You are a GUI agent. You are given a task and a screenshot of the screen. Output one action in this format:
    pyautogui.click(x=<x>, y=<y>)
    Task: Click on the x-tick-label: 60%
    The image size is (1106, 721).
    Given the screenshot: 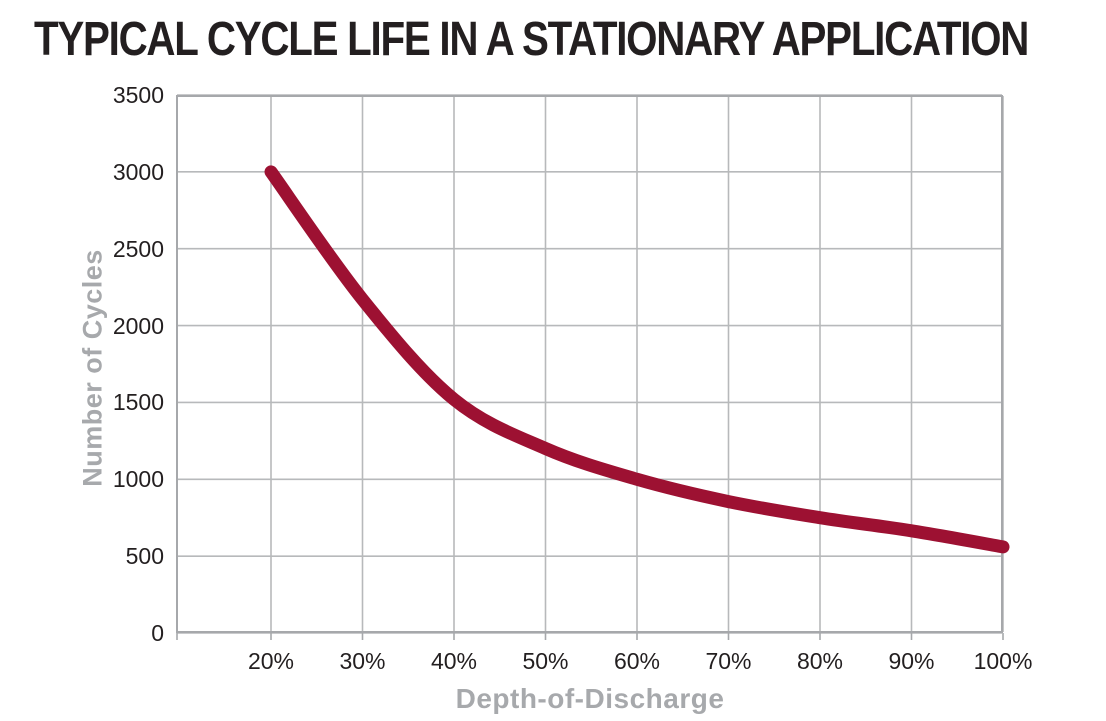 What is the action you would take?
    pyautogui.click(x=637, y=661)
    